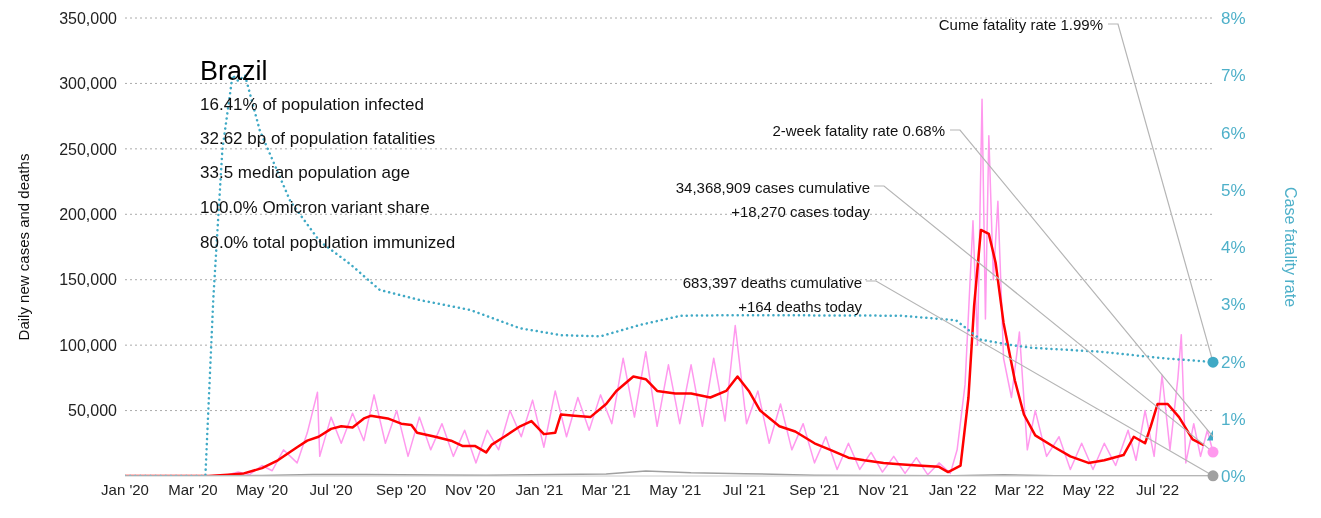  Describe the element at coordinates (1157, 489) in the screenshot. I see `x-tick-label: Jul '22` at that location.